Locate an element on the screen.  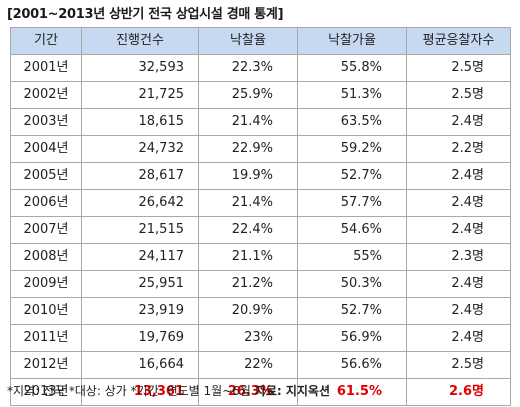
cell-avg-bidders: 2.2명 is located at coordinates (458, 149).